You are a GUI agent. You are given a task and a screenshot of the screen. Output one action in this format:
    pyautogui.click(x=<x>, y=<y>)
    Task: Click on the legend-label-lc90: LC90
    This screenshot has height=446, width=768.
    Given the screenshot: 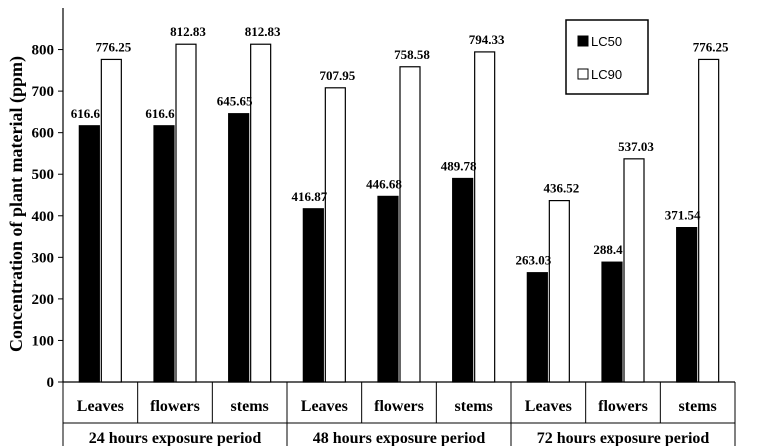 What is the action you would take?
    pyautogui.click(x=606, y=74)
    